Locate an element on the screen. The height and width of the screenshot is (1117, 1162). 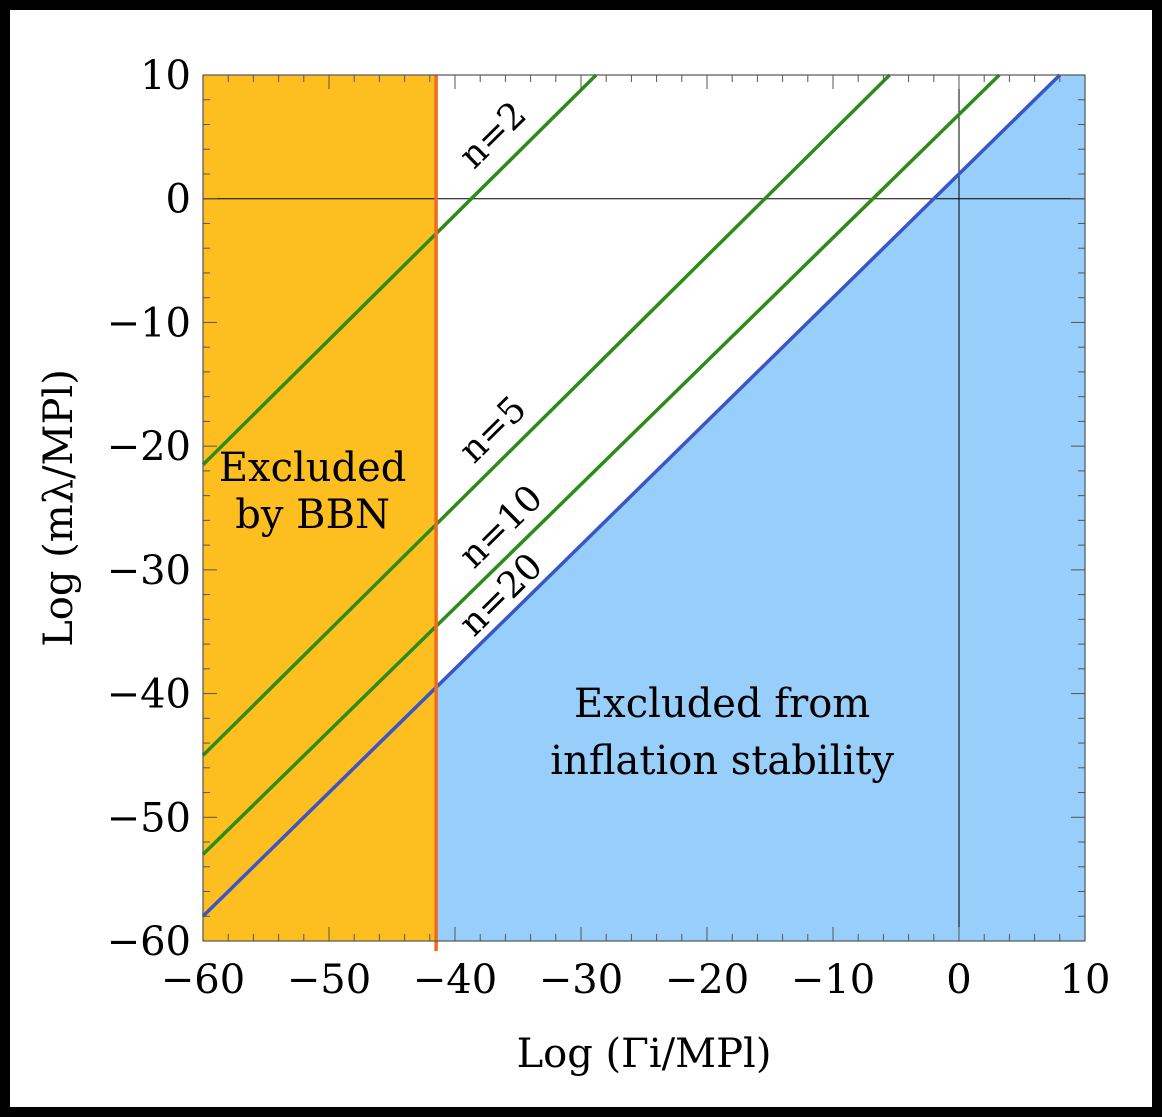
x-tick-label: −50 is located at coordinates (329, 980).